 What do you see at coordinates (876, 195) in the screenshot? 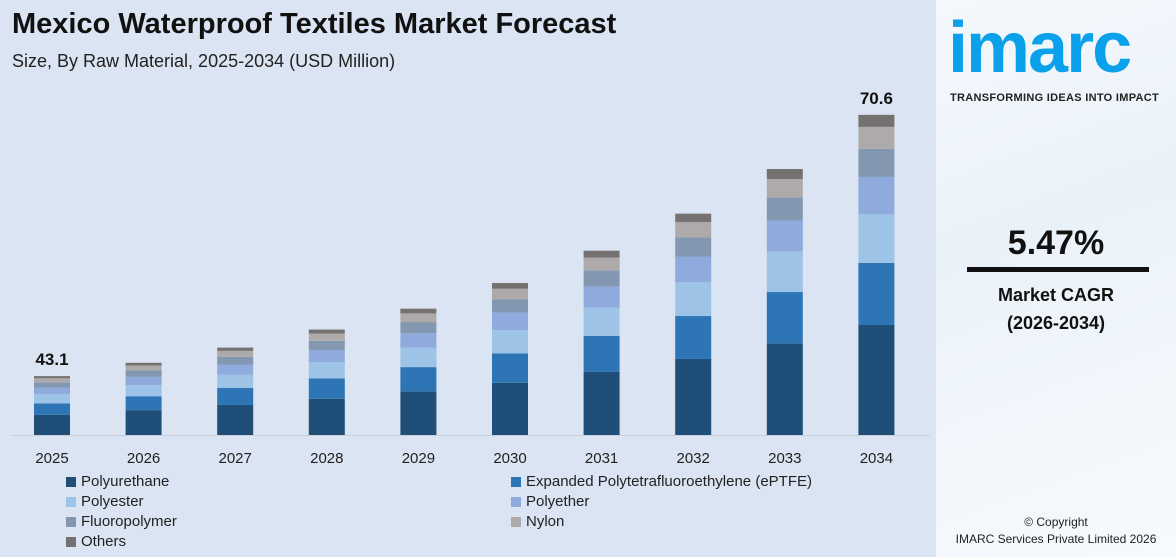
I see `bar-segment-2034-polyether` at bounding box center [876, 195].